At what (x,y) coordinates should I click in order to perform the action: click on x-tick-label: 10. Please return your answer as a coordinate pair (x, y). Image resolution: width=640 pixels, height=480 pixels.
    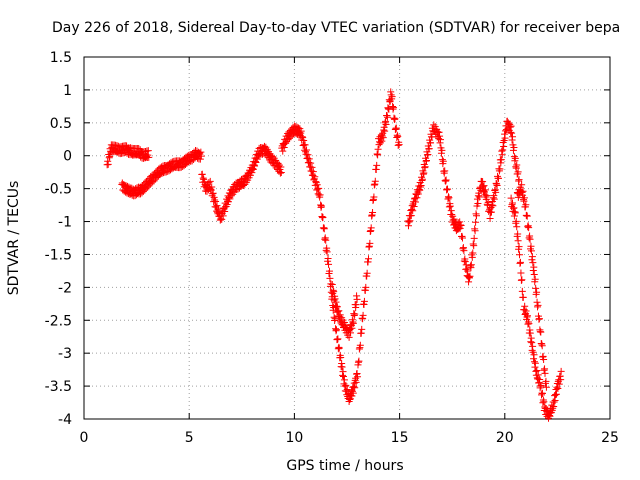
    Looking at the image, I should click on (294, 438).